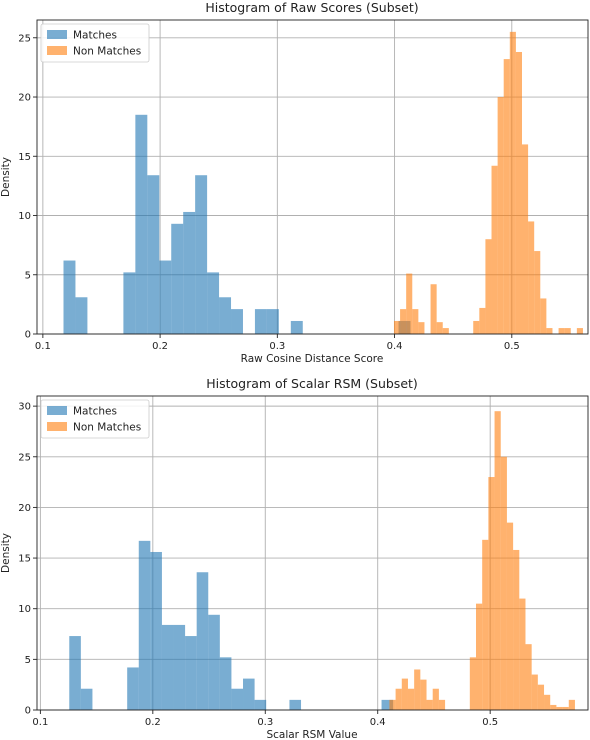 This screenshot has height=740, width=590. I want to click on chart-2-xlabel: Scalar RSM Value, so click(311, 734).